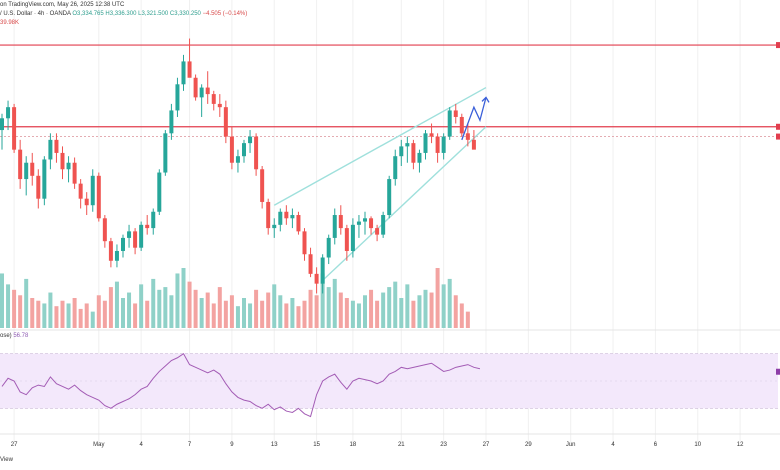 The width and height of the screenshot is (780, 470). I want to click on tradingview-watermark: View, so click(6, 460).